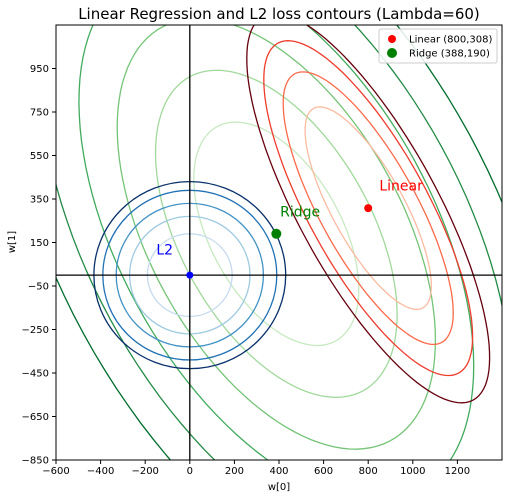 This screenshot has height=498, width=512. I want to click on y-tick-label: −850, so click(35, 461).